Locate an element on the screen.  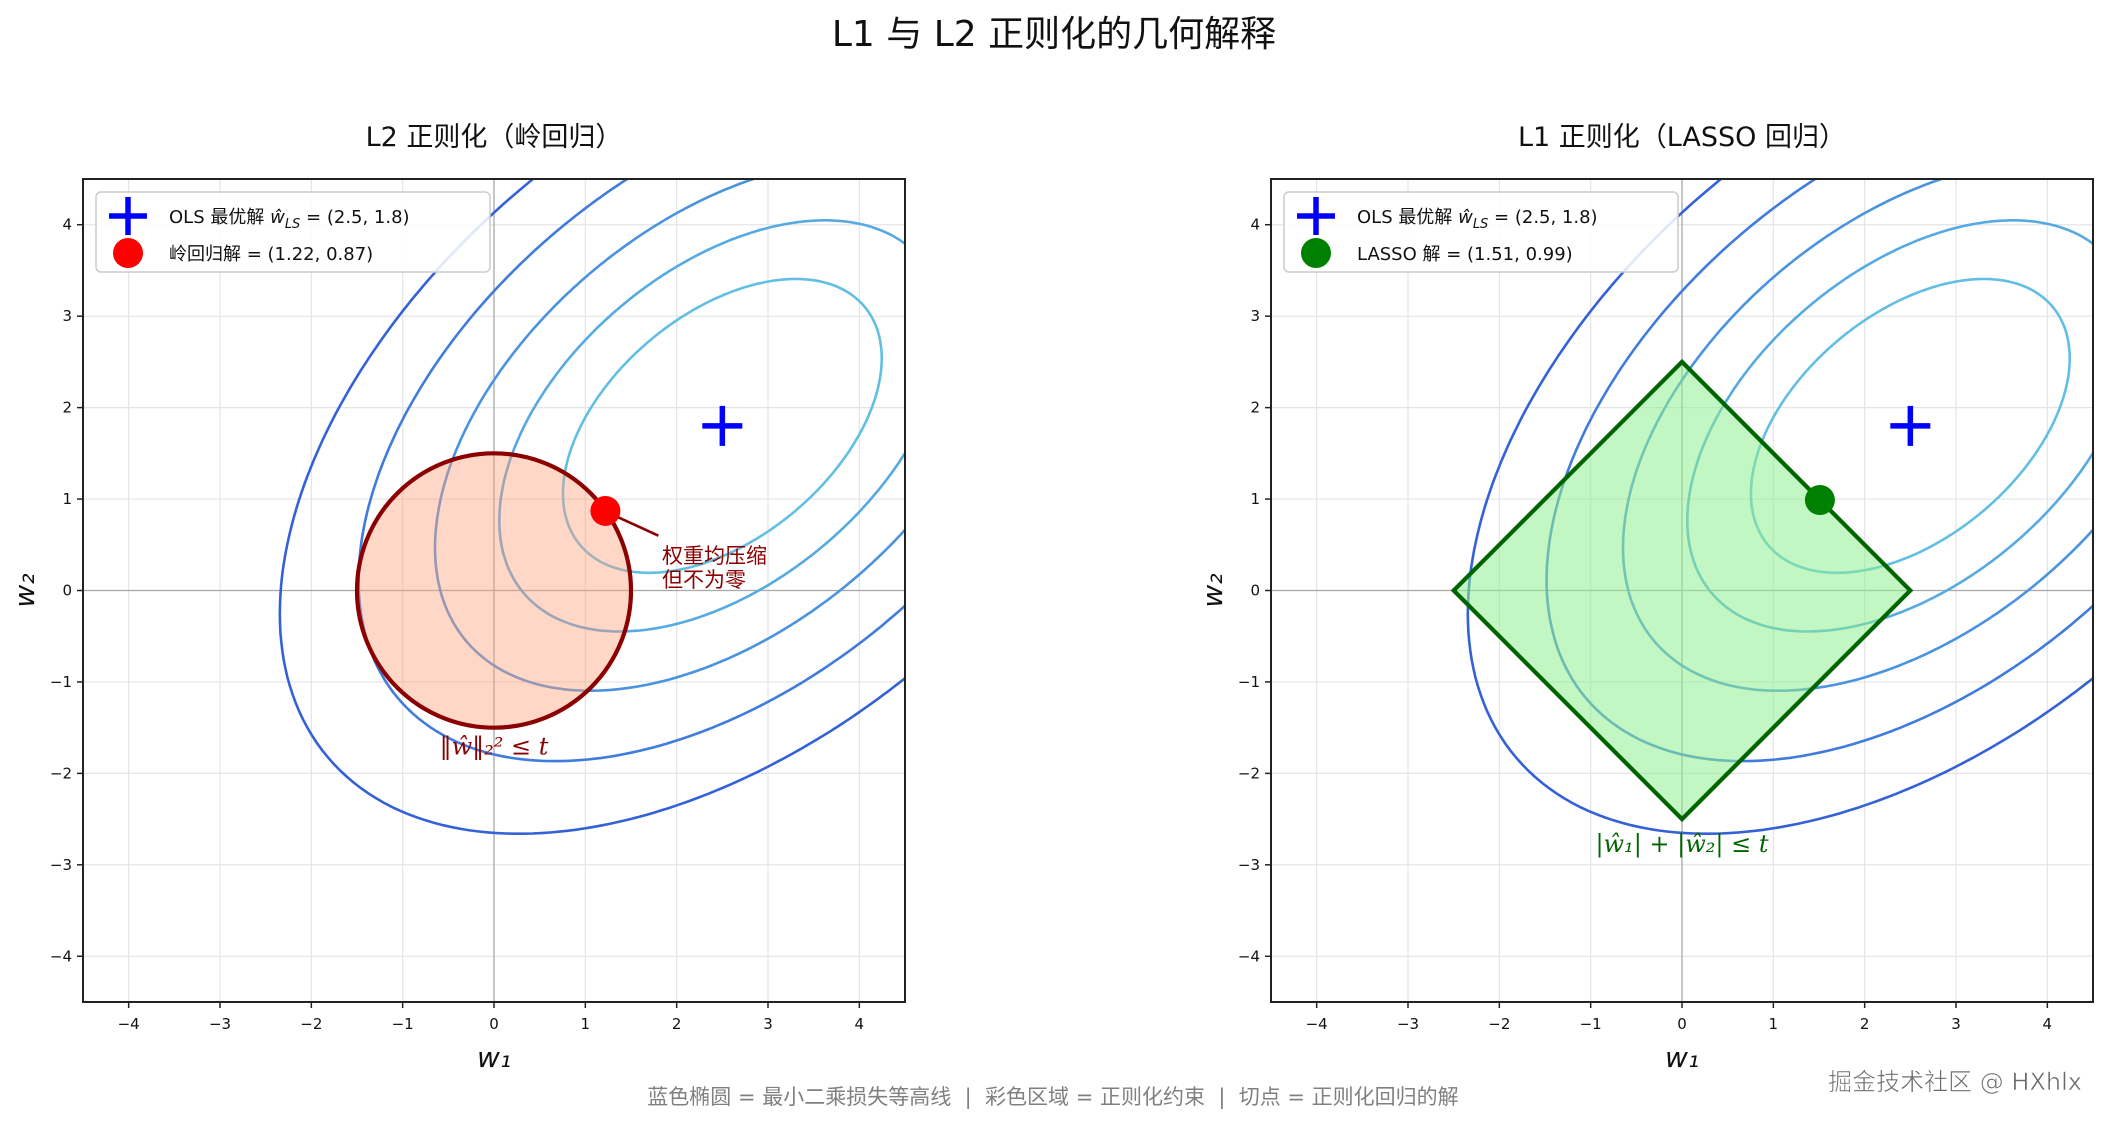
legend-label-solution: LASSO 解 = (1.51, 0.99) is located at coordinates (1465, 254).